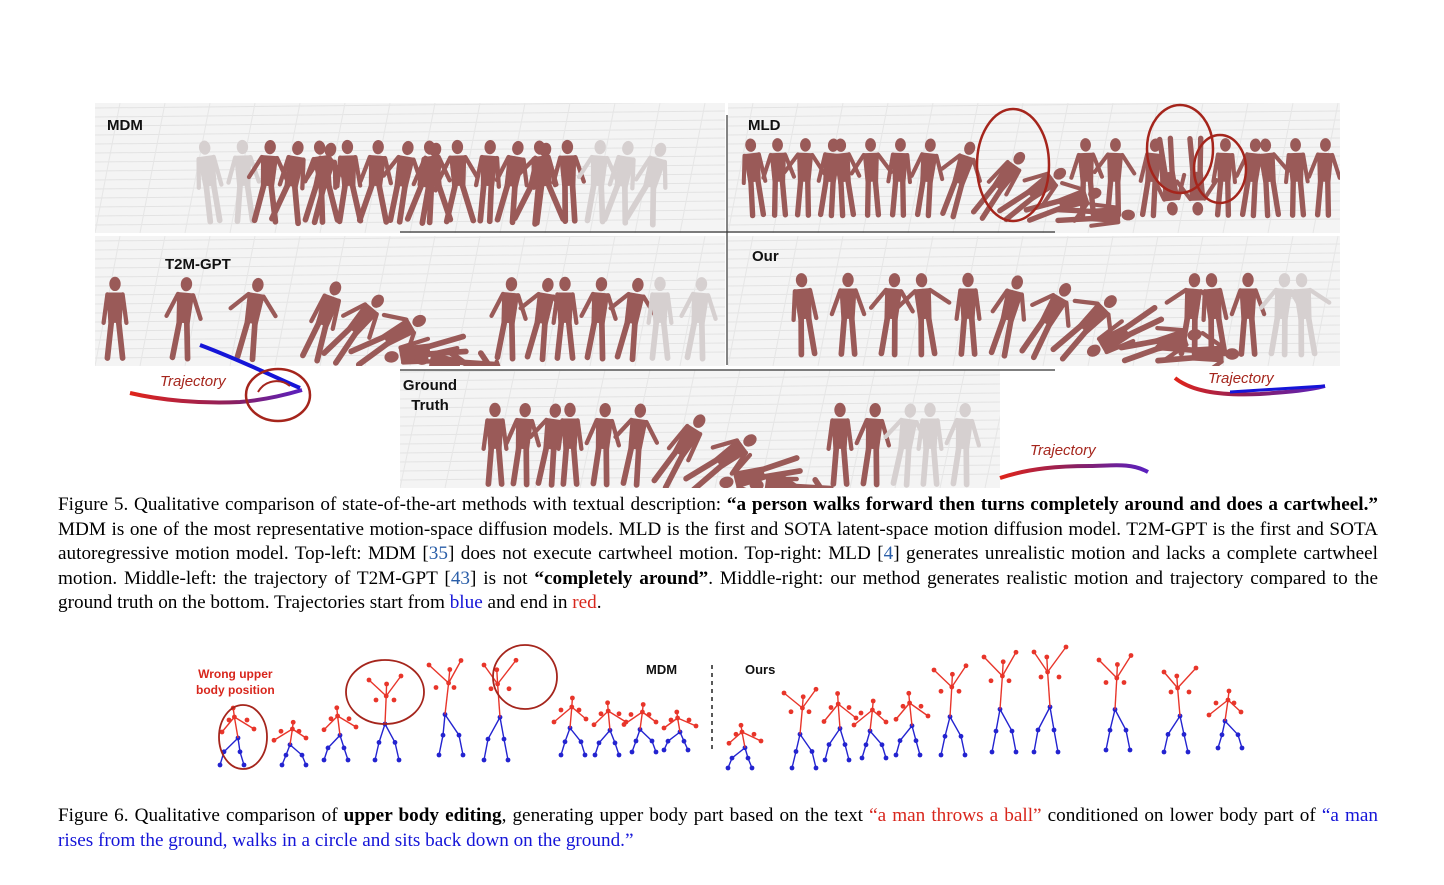  Describe the element at coordinates (438, 553) in the screenshot. I see `citation-link: 35` at that location.